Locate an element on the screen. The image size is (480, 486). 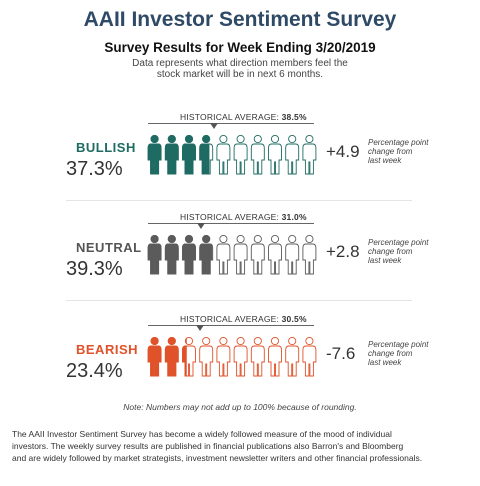
weekly-change: -7.6 is located at coordinates (341, 353).